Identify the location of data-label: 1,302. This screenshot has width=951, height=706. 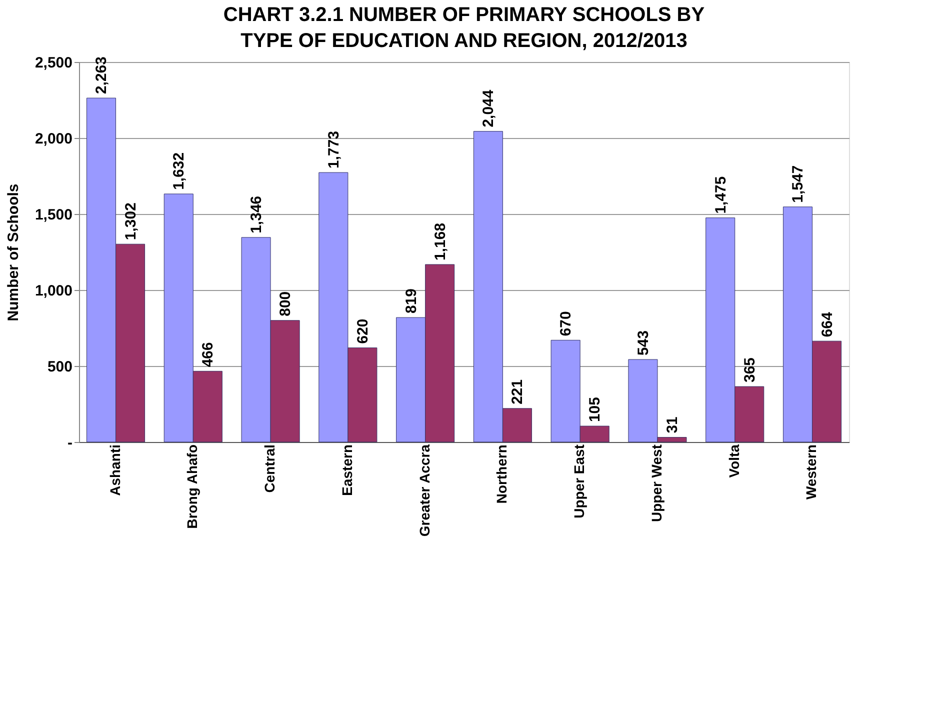
(131, 221).